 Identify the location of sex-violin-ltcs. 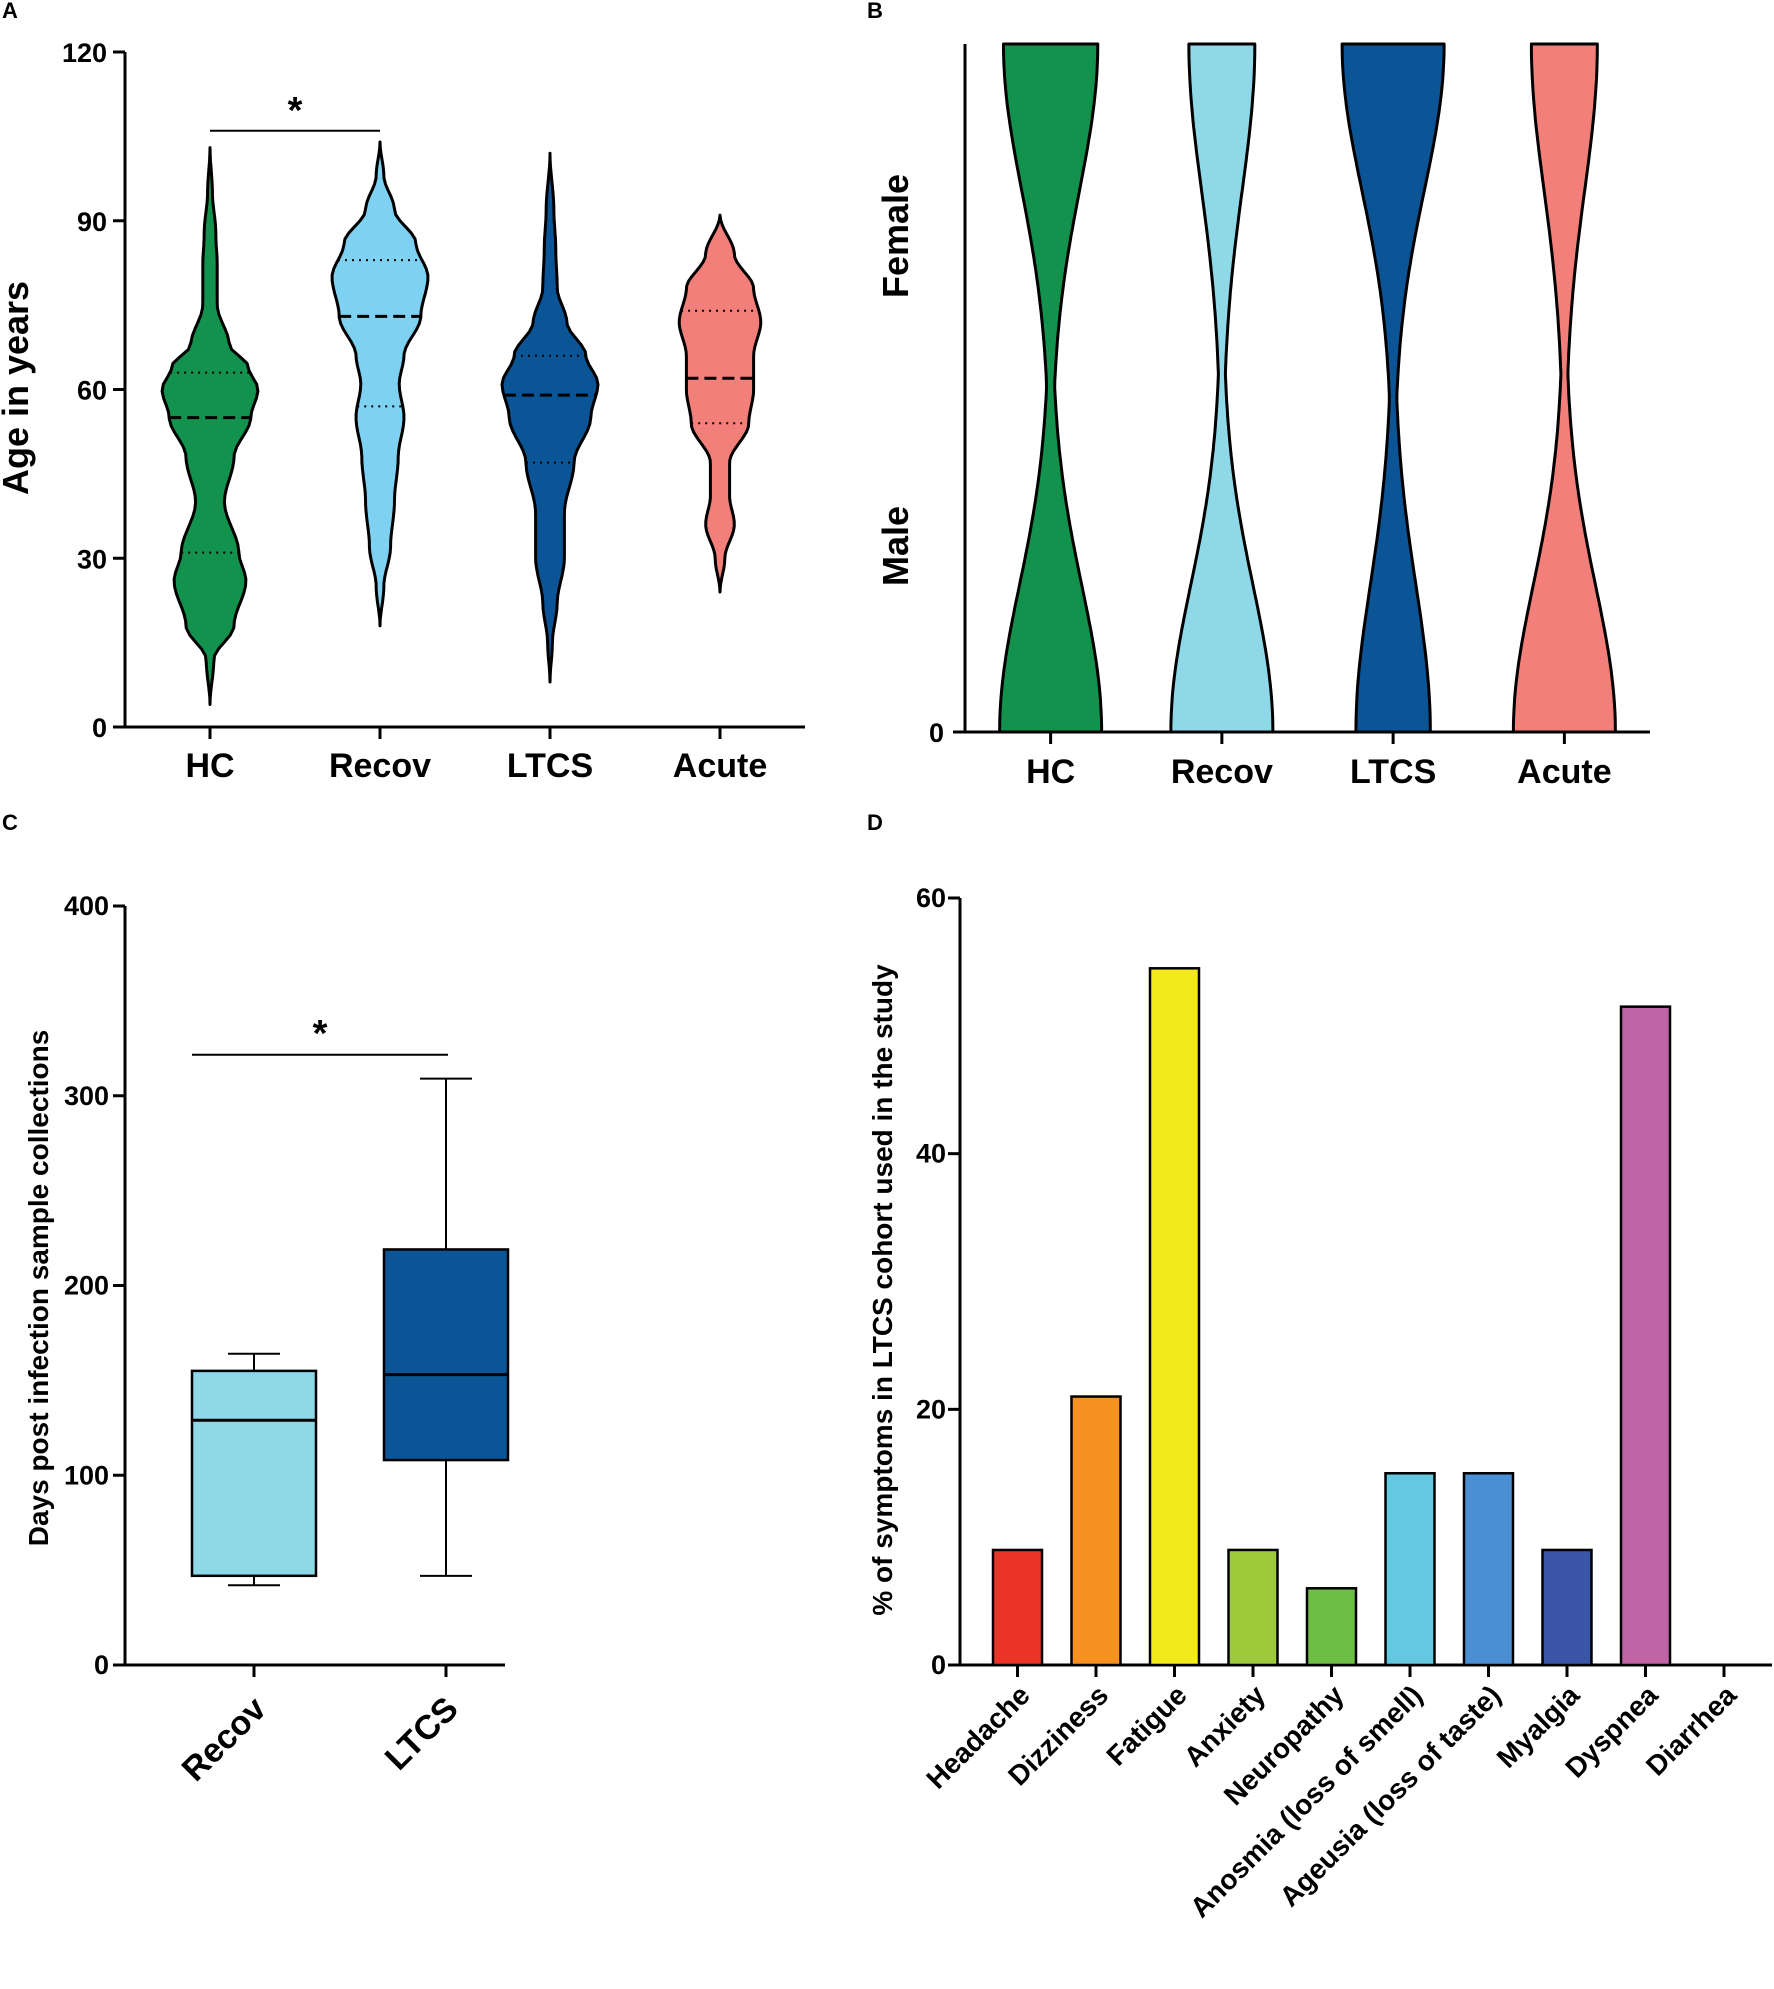
(1393, 388).